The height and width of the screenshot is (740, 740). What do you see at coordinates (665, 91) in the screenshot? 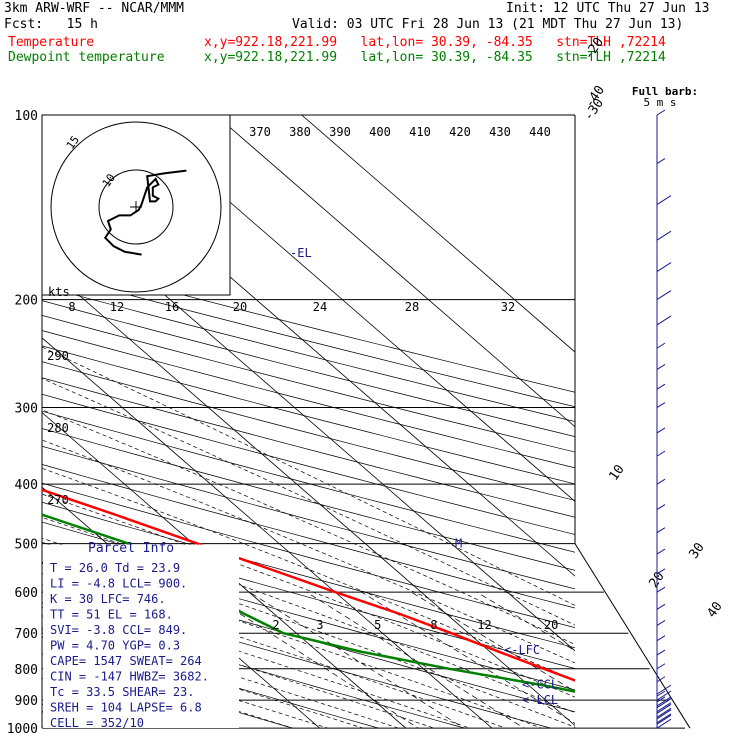
I see `barb-legend-header: Full barb:` at bounding box center [665, 91].